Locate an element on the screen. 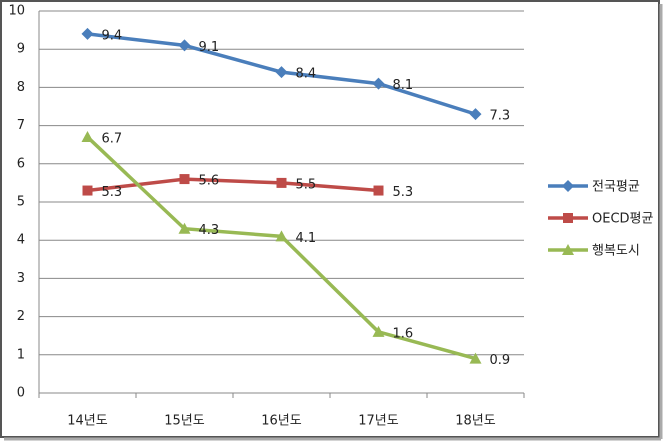  y-tick-label: 0 is located at coordinates (21, 393).